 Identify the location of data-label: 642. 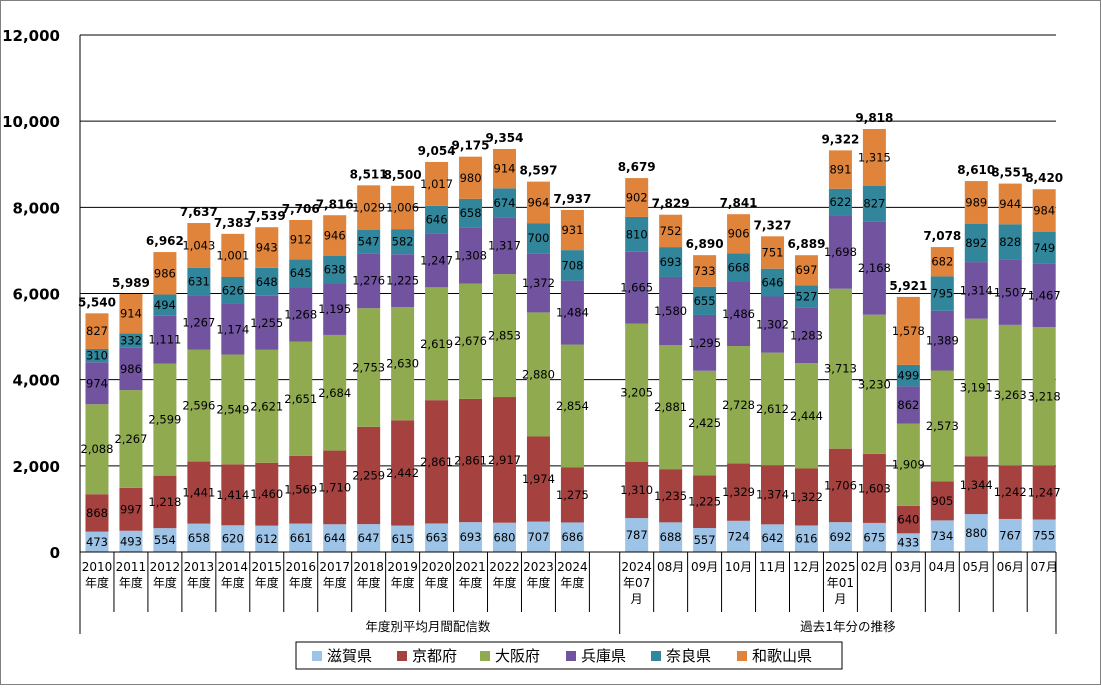
(773, 538).